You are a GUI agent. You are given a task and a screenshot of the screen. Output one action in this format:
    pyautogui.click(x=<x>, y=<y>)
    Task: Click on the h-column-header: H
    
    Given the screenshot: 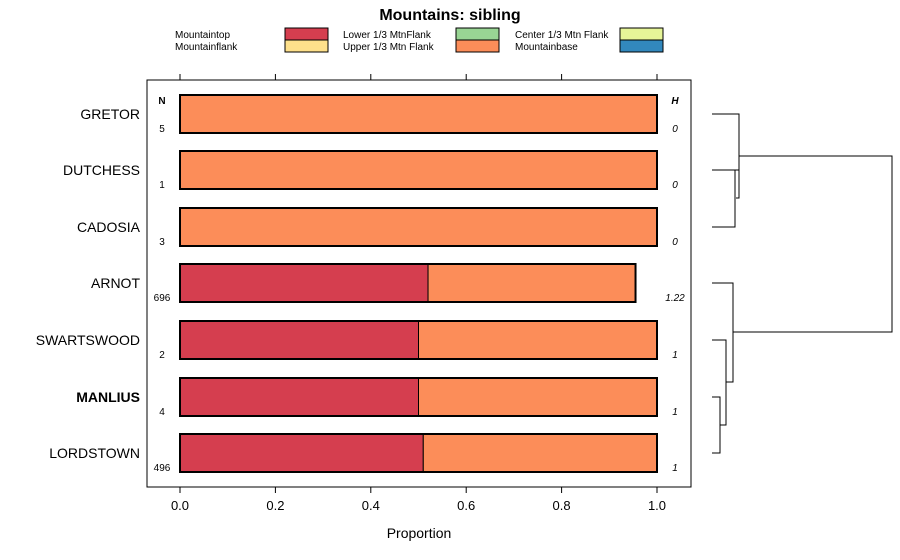 What is the action you would take?
    pyautogui.click(x=675, y=101)
    